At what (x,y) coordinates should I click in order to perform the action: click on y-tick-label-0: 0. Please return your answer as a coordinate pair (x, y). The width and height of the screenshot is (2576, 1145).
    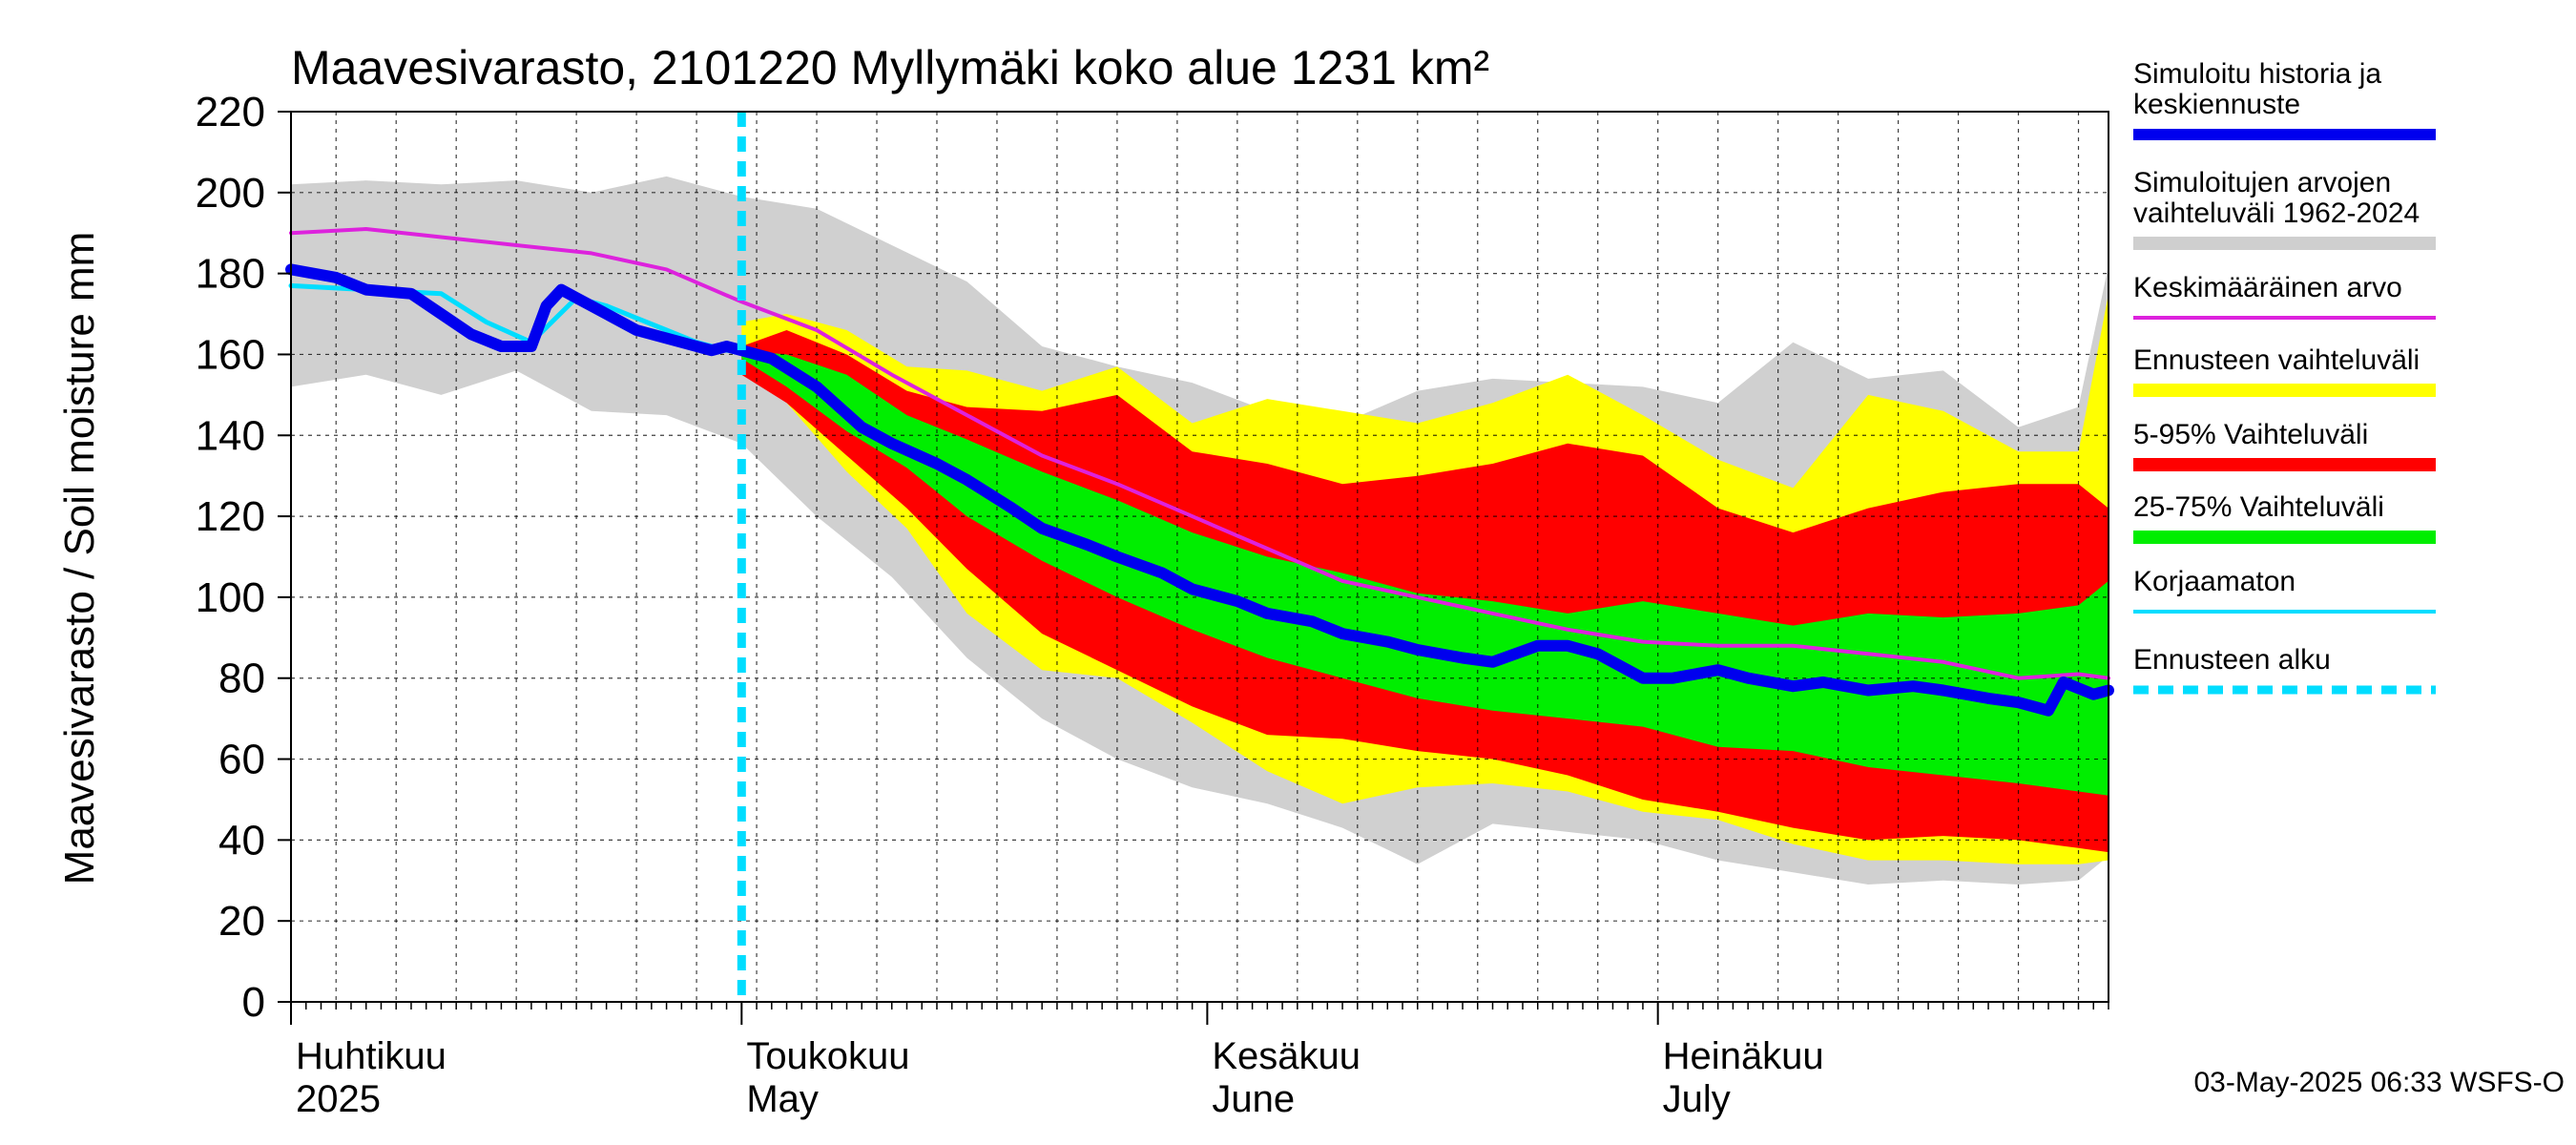
    Looking at the image, I should click on (253, 1003).